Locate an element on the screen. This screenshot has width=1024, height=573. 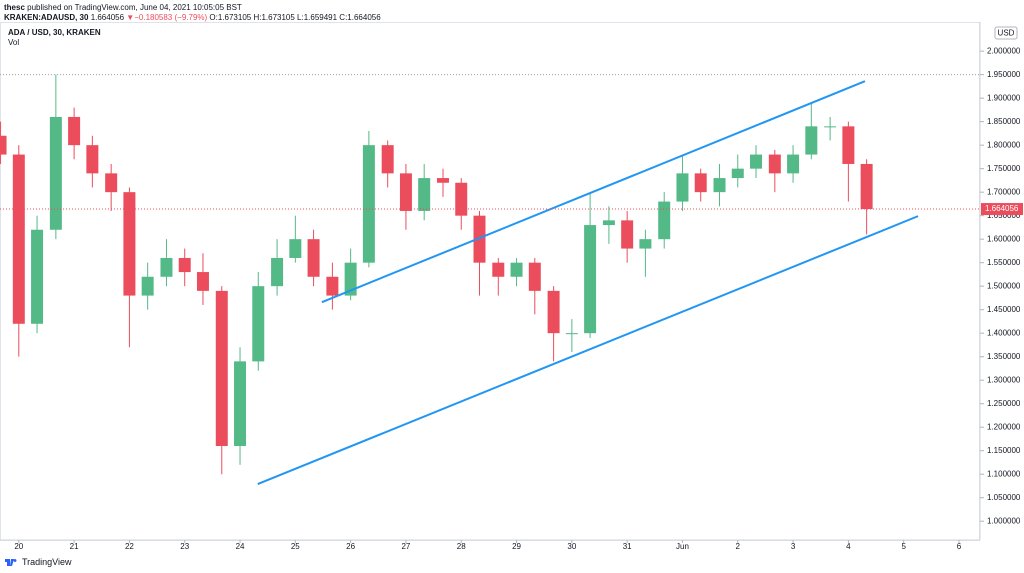
y-tick-label: 1.800000 is located at coordinates (1004, 144).